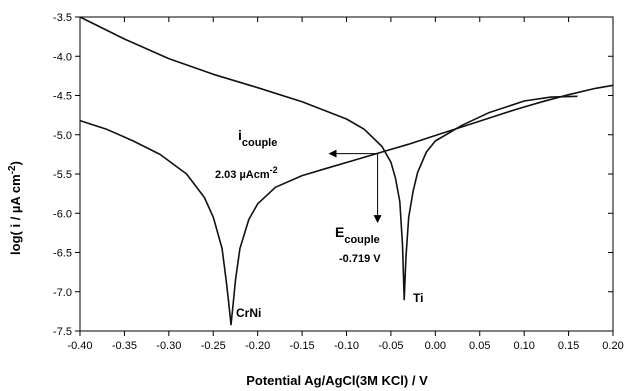  I want to click on i-couple-value-sup: -2, so click(274, 170).